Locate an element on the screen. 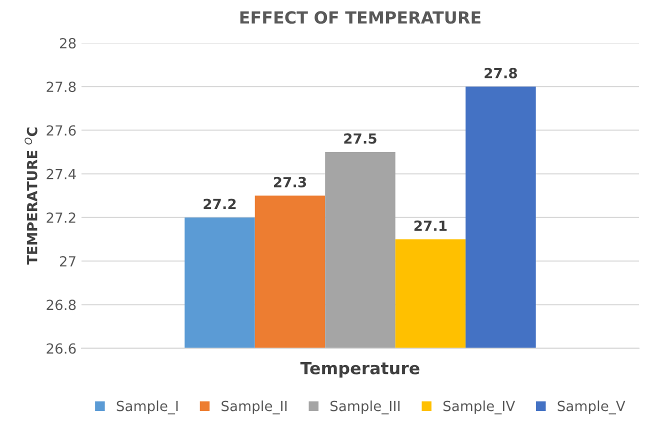 Image resolution: width=652 pixels, height=430 pixels. data-label: 27.3 is located at coordinates (290, 182).